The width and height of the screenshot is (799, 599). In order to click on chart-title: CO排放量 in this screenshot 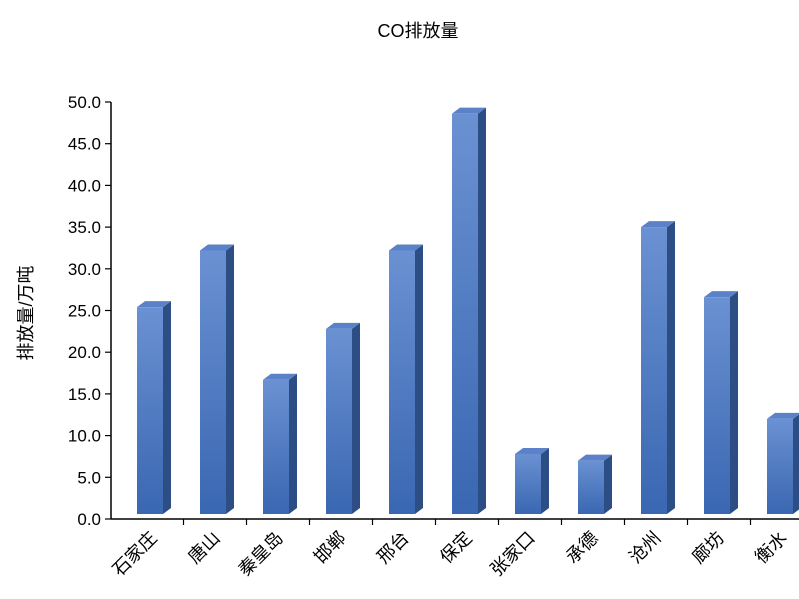, I will do `click(418, 31)`.